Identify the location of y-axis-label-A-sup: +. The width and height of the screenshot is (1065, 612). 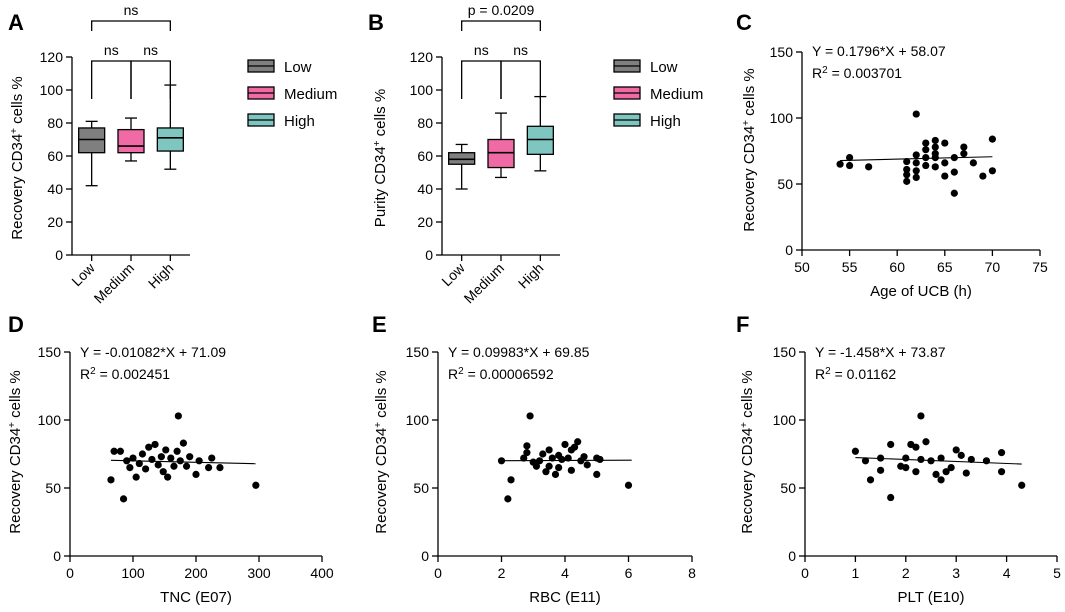
(14, 131).